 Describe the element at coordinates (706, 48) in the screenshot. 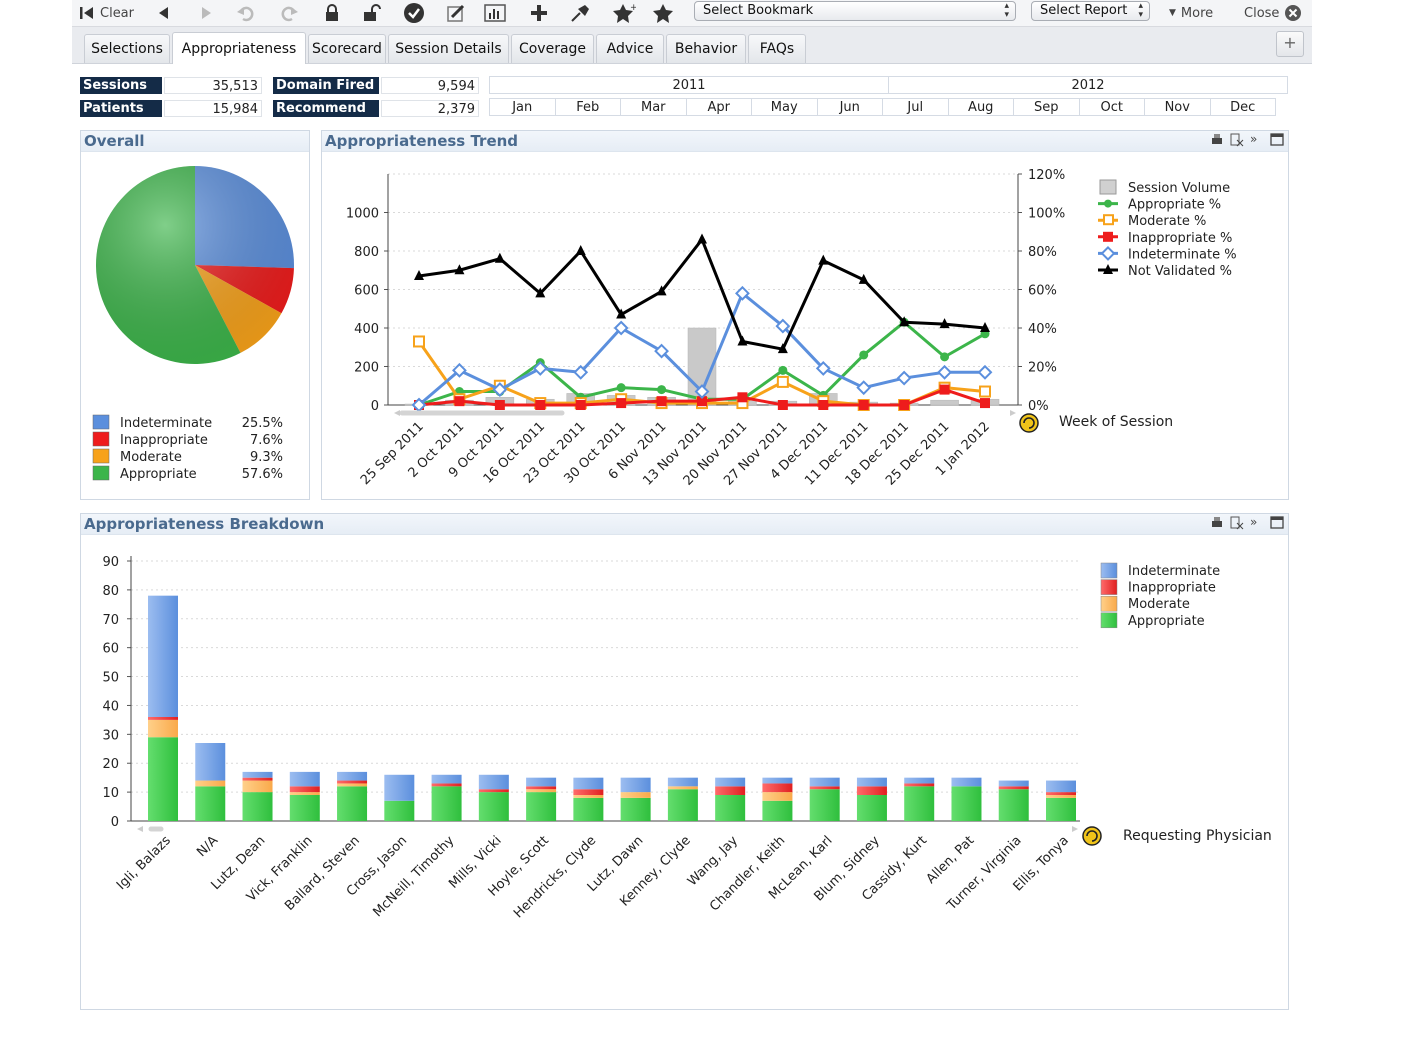

I see `tab-behavior: Behavior` at that location.